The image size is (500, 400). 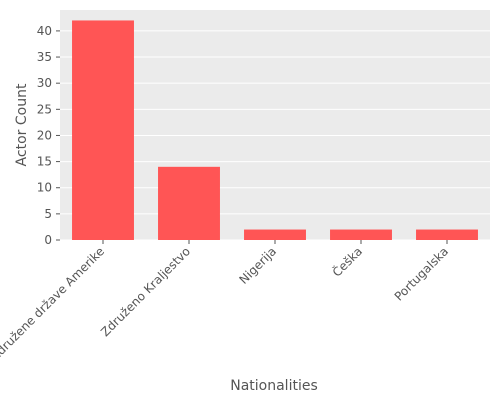 What do you see at coordinates (421, 273) in the screenshot?
I see `x-tick-label: Portugalska` at bounding box center [421, 273].